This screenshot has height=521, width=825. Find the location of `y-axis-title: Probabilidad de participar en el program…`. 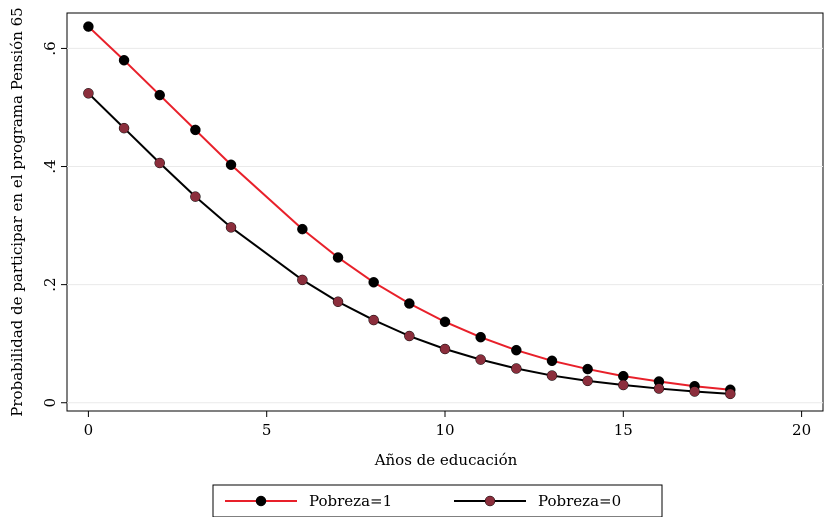

y-axis-title: Probabilidad de participar en el program… is located at coordinates (17, 211).